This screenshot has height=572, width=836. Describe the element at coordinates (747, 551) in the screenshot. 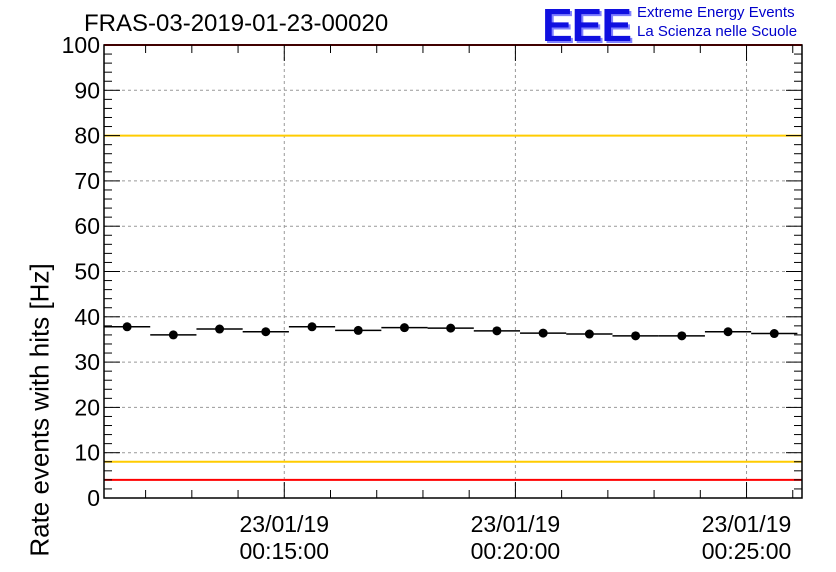

I see `x-tick-time: 00:25:00` at that location.